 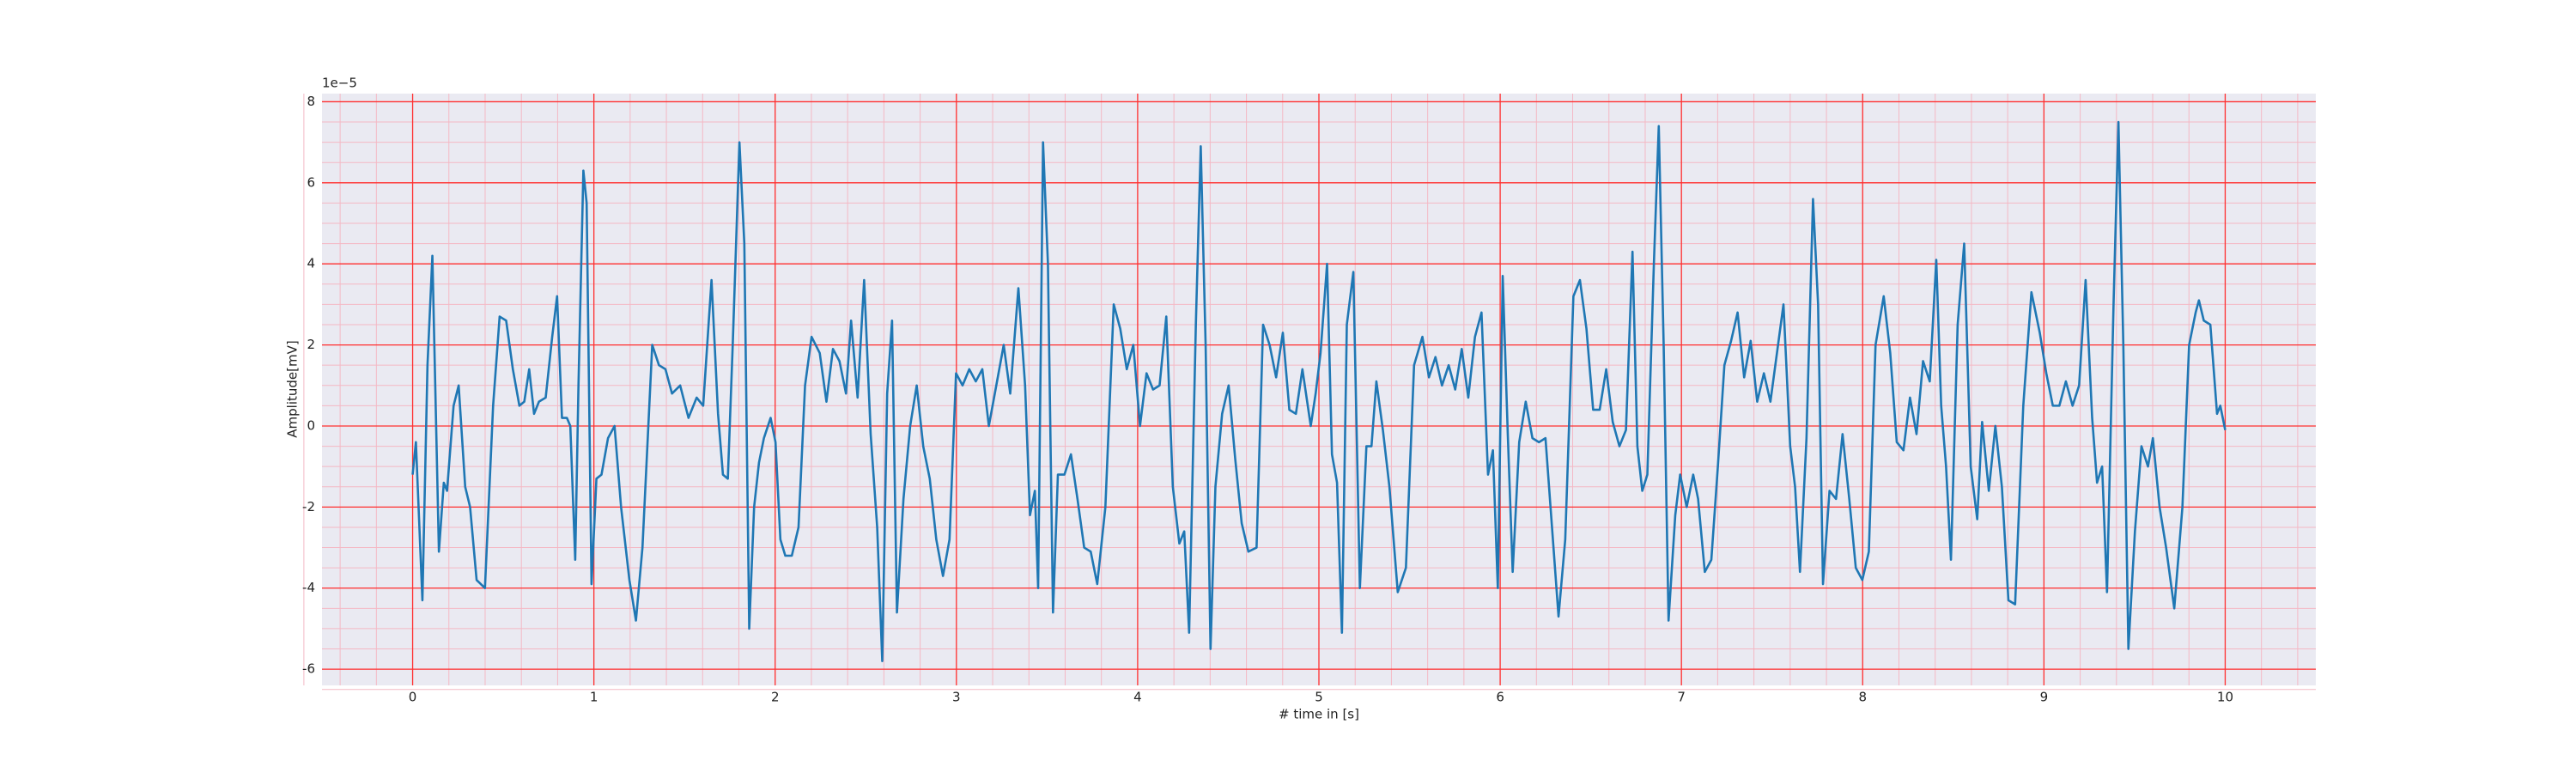 I want to click on x-axis-label: # time in [s], so click(x=1319, y=714).